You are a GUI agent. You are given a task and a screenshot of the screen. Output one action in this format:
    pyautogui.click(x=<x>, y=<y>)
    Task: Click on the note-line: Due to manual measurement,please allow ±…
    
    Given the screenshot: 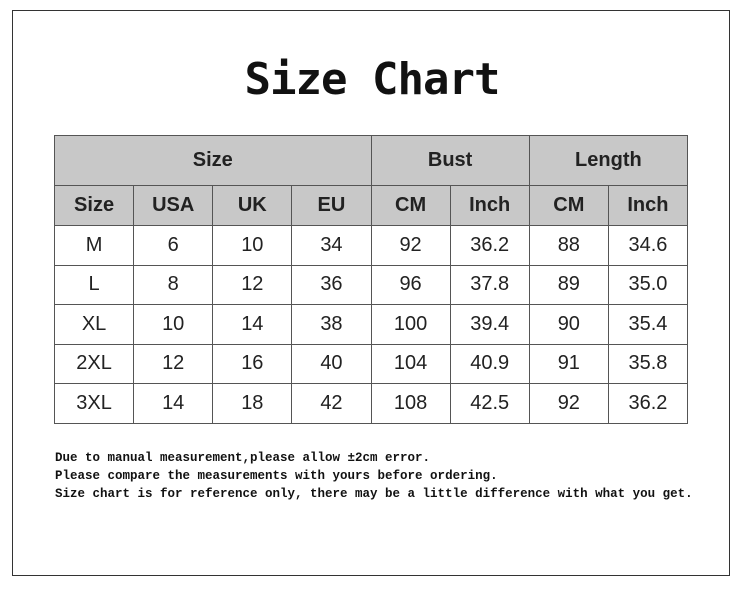 What is the action you would take?
    pyautogui.click(x=243, y=458)
    